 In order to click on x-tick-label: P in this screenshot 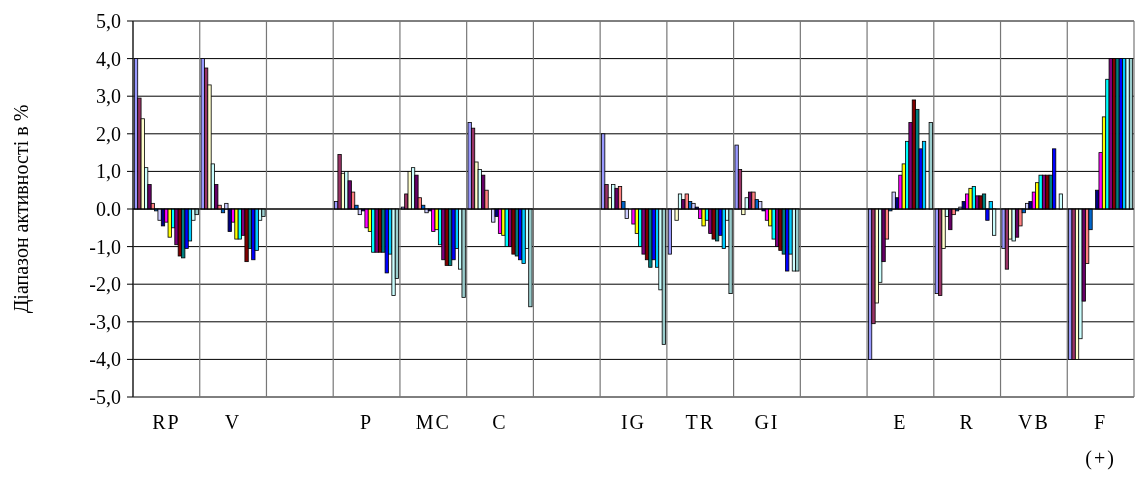, I will do `click(367, 422)`.